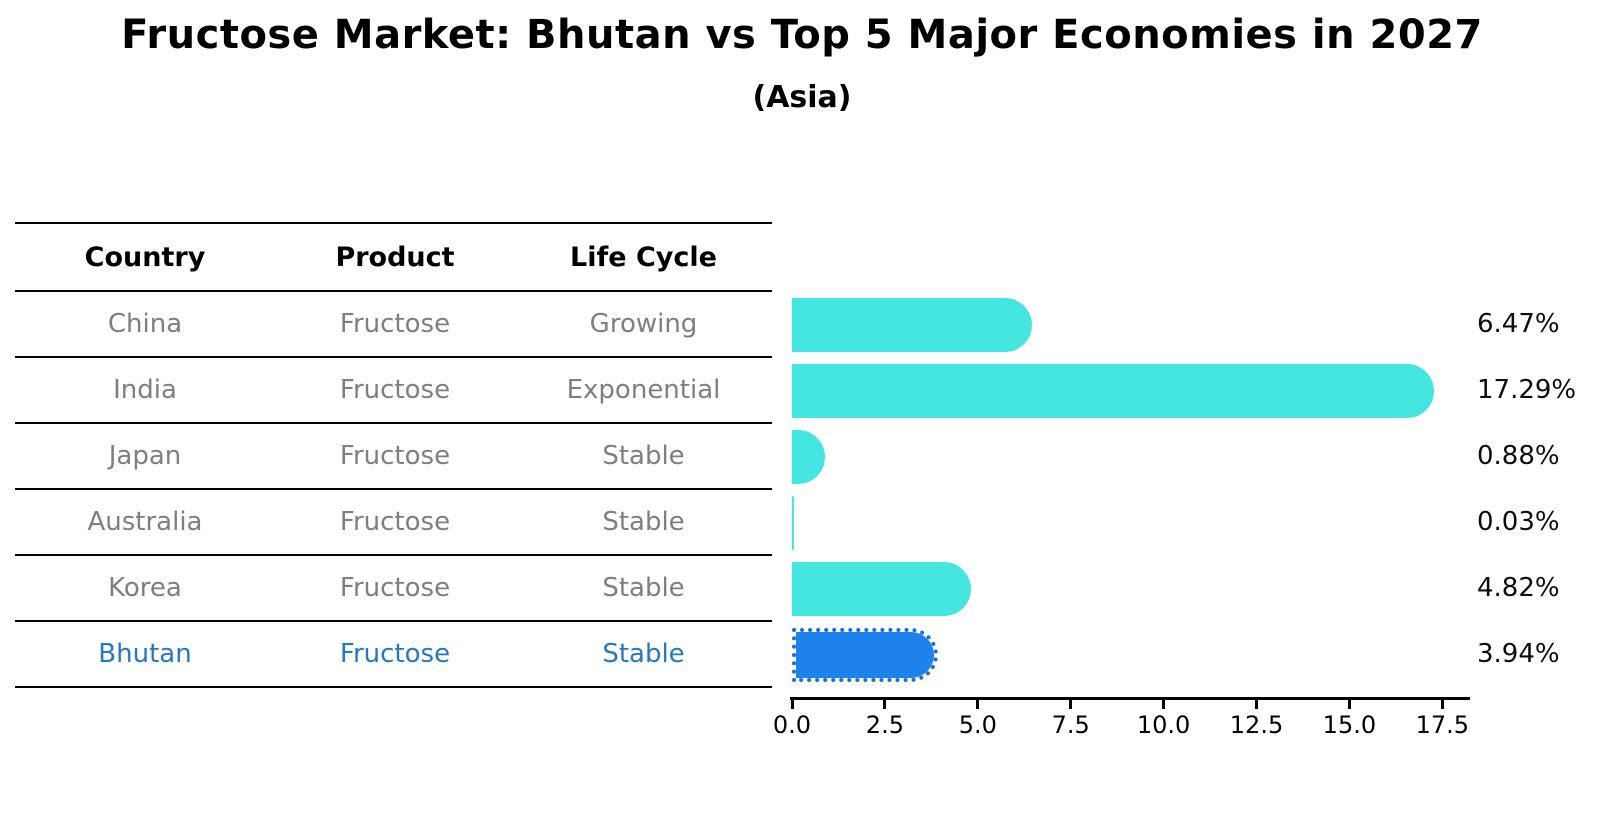  I want to click on x-axis-tick-label: 2.5, so click(884, 725).